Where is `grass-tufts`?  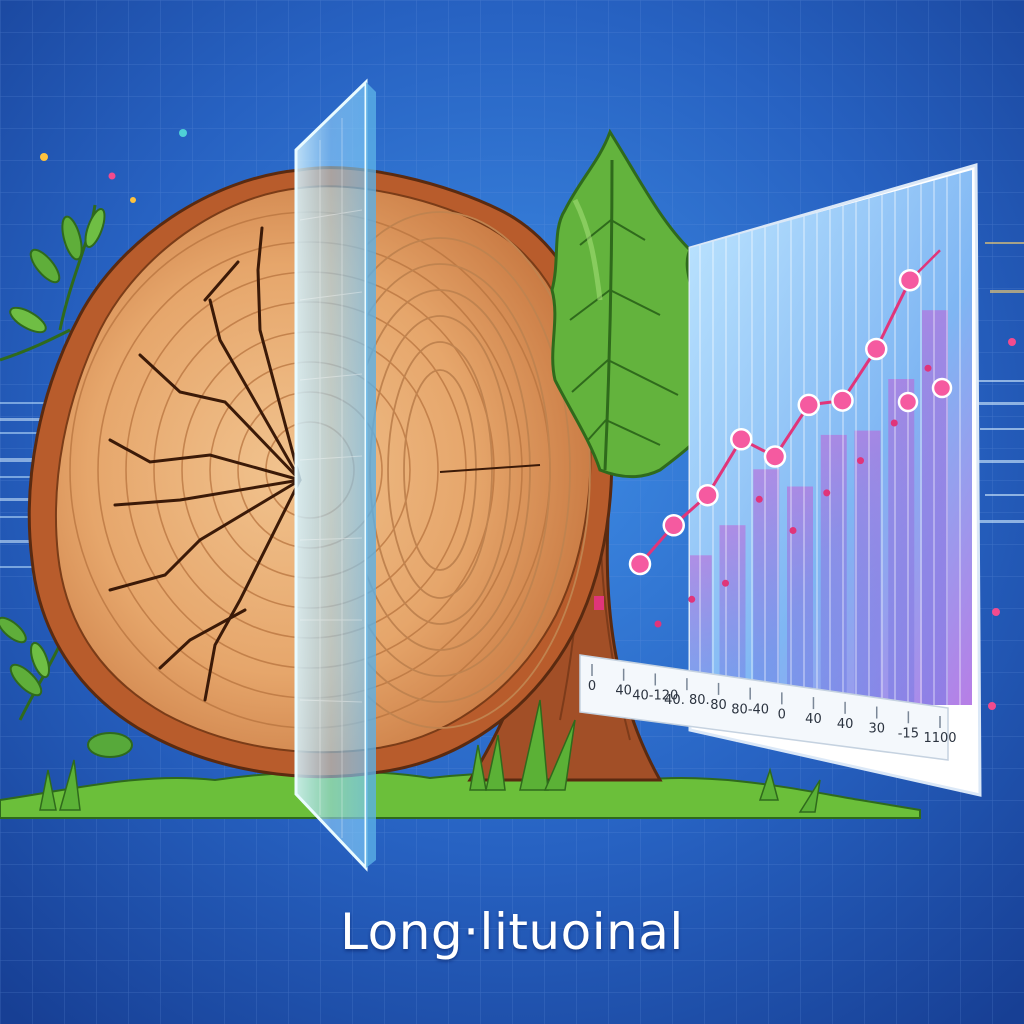
grass-tufts is located at coordinates (430, 756).